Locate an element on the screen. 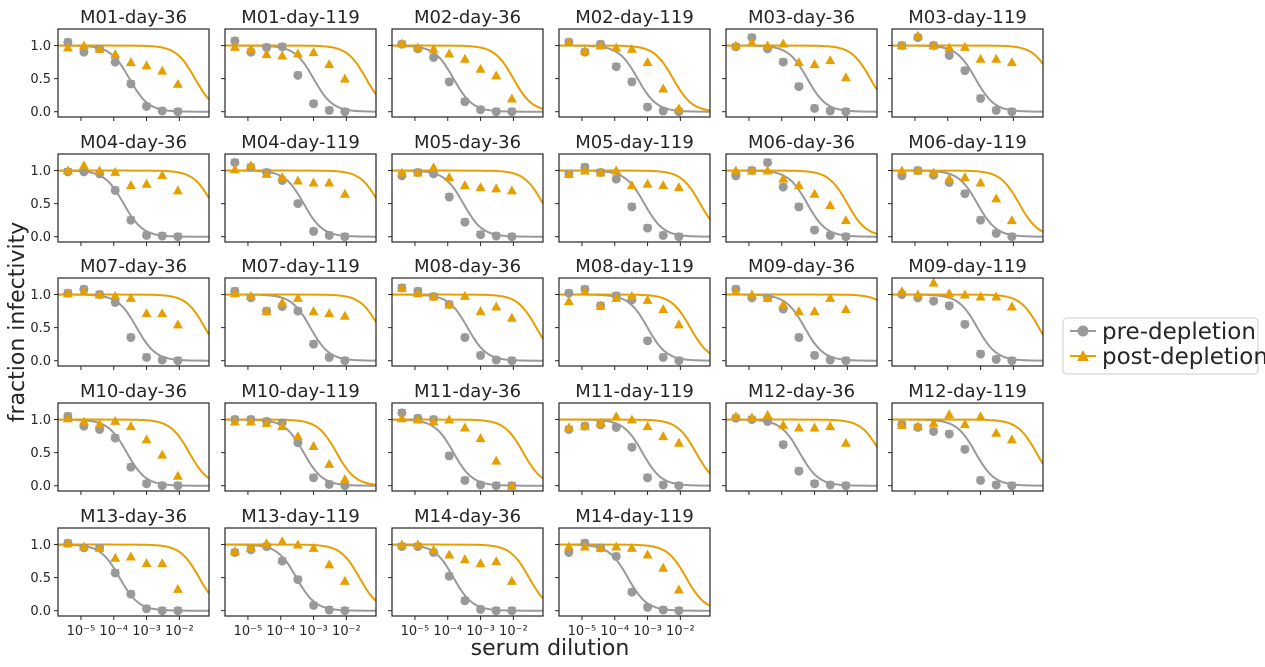  y-tick-label: 1.0 is located at coordinates (40, 46).